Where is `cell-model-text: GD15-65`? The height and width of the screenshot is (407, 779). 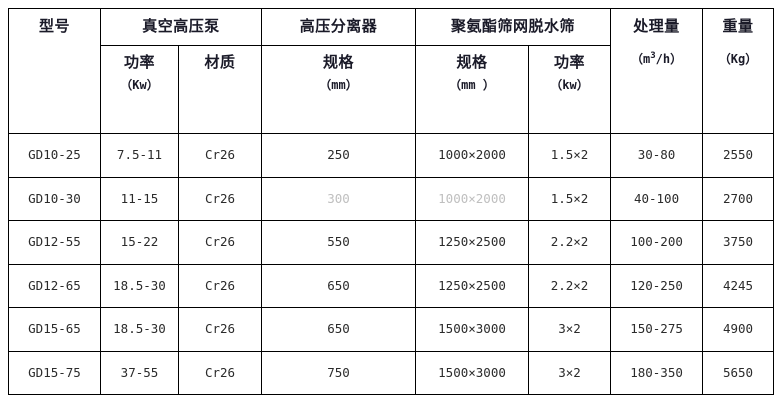 cell-model-text: GD15-65 is located at coordinates (54, 329).